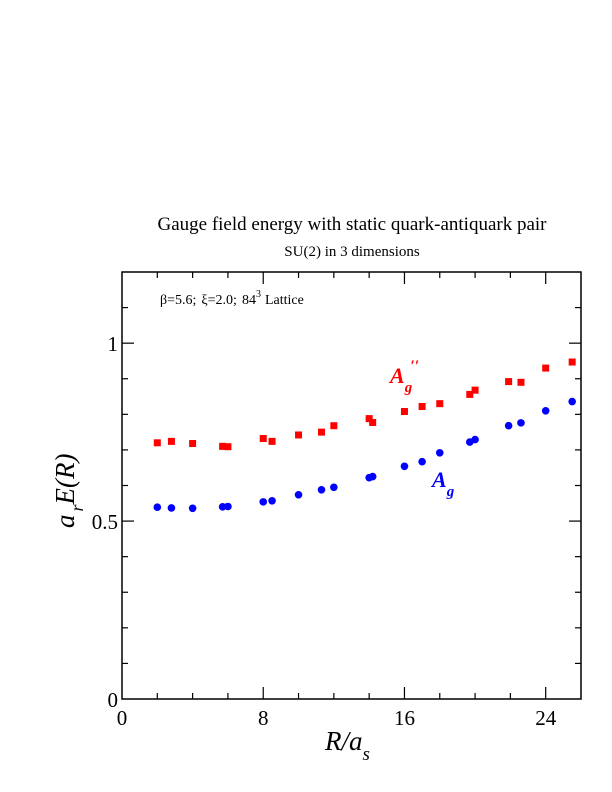 This screenshot has height=792, width=612. I want to click on series-label-ag: Ag, so click(442, 483).